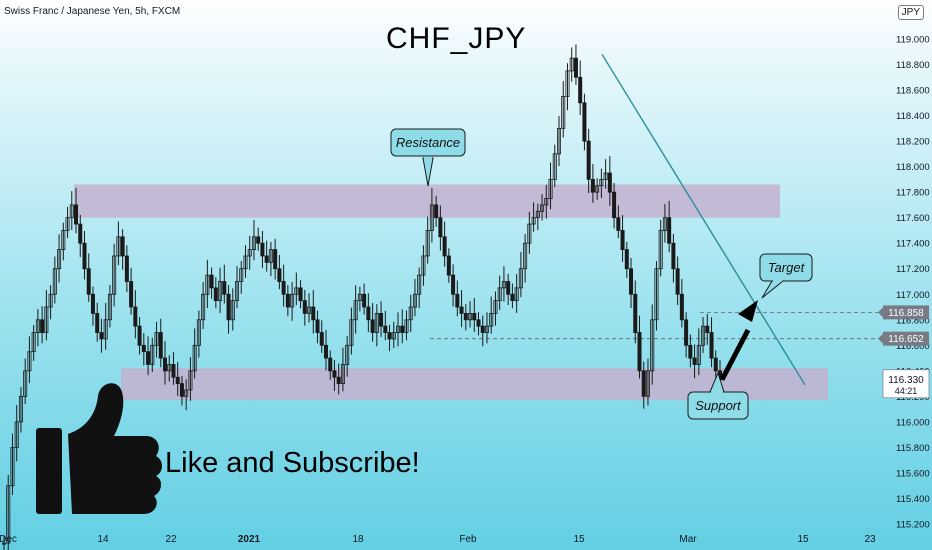 The width and height of the screenshot is (932, 550). Describe the element at coordinates (913, 448) in the screenshot. I see `y-tick-label: 115.800` at that location.